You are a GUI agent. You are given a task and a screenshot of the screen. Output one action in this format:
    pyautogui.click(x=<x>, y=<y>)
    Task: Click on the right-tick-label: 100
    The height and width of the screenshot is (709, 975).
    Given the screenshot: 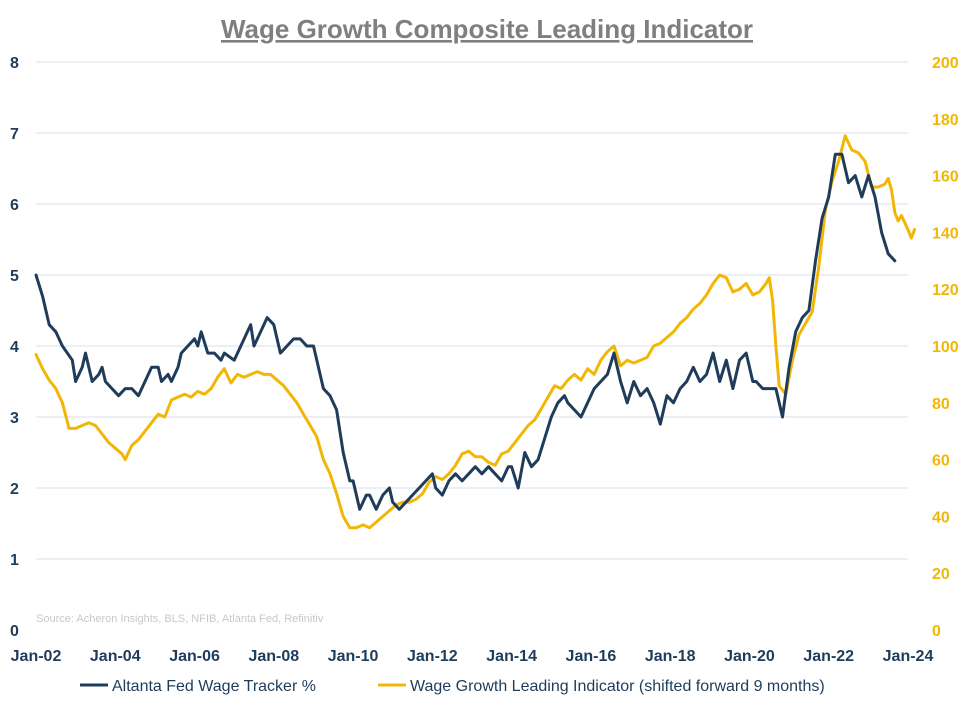 What is the action you would take?
    pyautogui.click(x=945, y=347)
    